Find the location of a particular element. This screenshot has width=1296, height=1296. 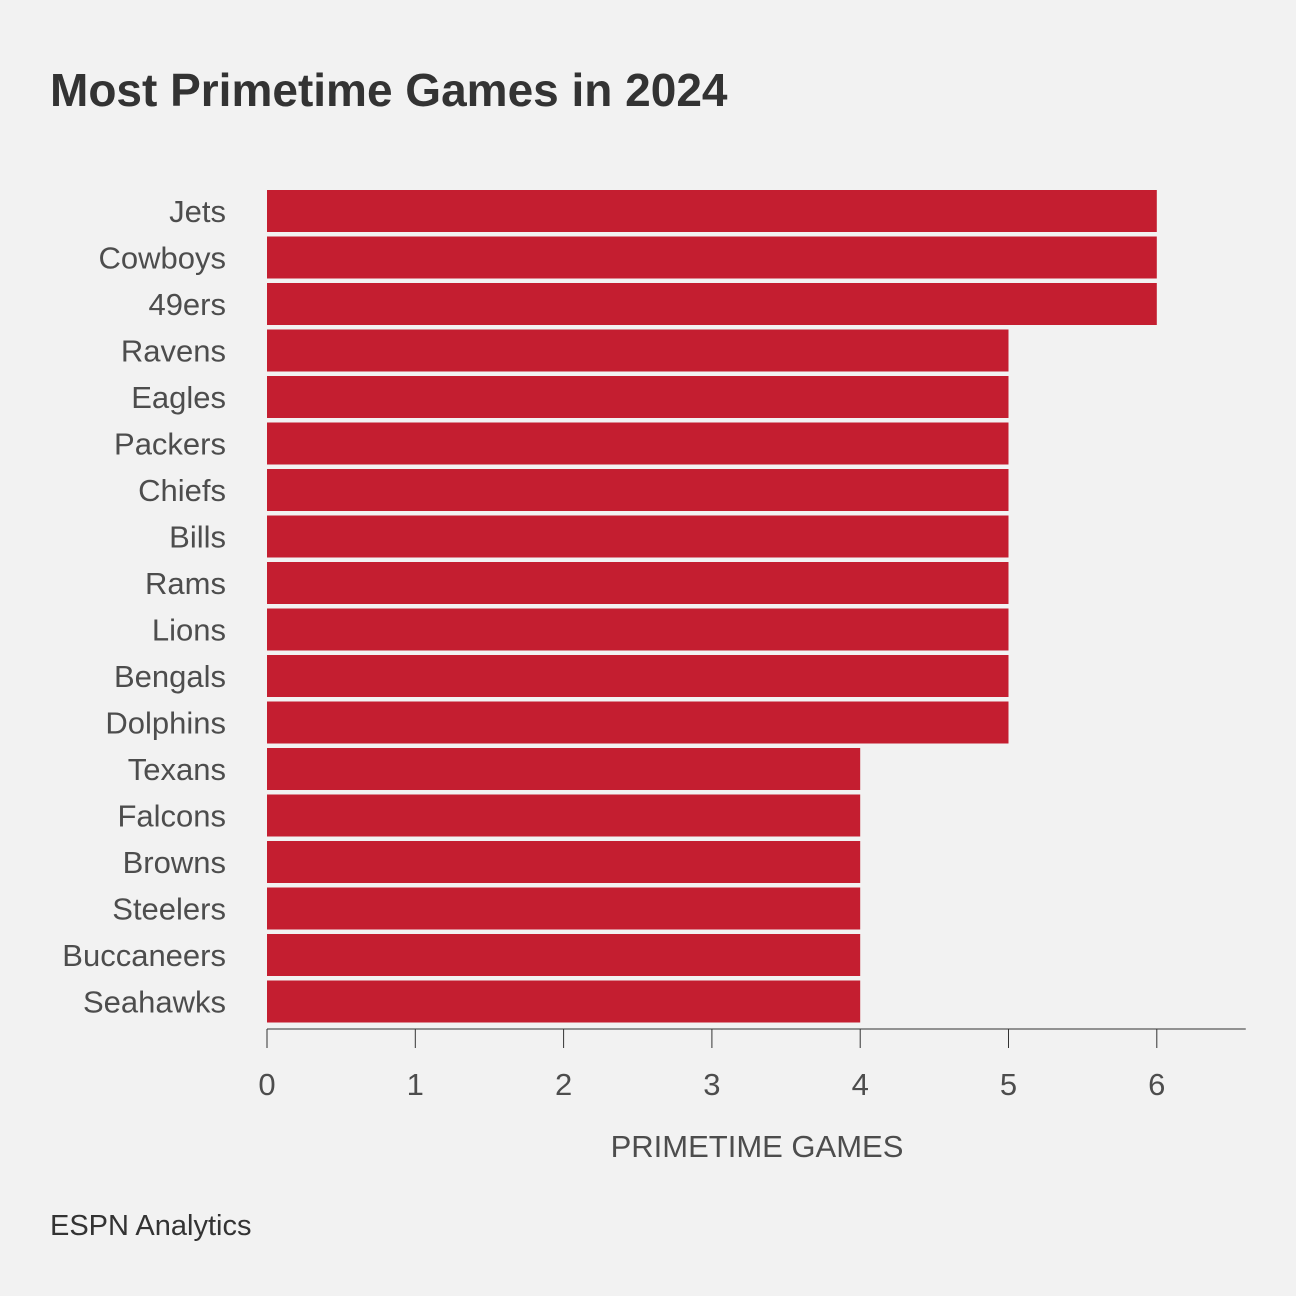

category-label: Dolphins is located at coordinates (165, 723).